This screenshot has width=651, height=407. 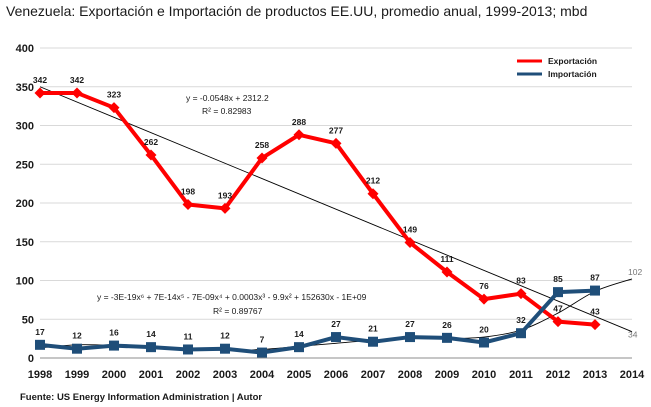 I want to click on polynomial-r2: R² = 0.89767, so click(x=238, y=311).